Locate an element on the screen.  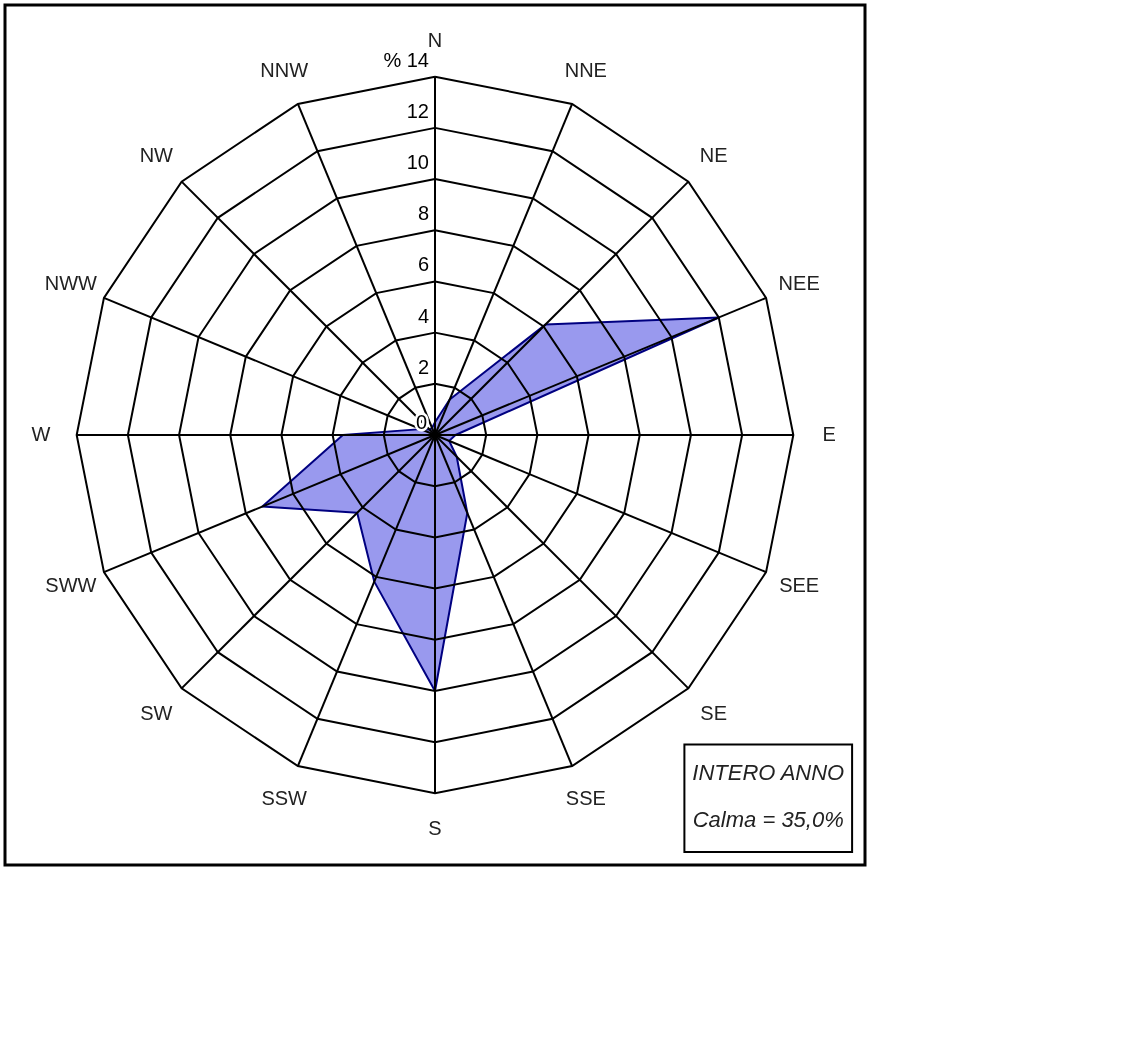
y-tick-label: % 14 is located at coordinates (406, 59).